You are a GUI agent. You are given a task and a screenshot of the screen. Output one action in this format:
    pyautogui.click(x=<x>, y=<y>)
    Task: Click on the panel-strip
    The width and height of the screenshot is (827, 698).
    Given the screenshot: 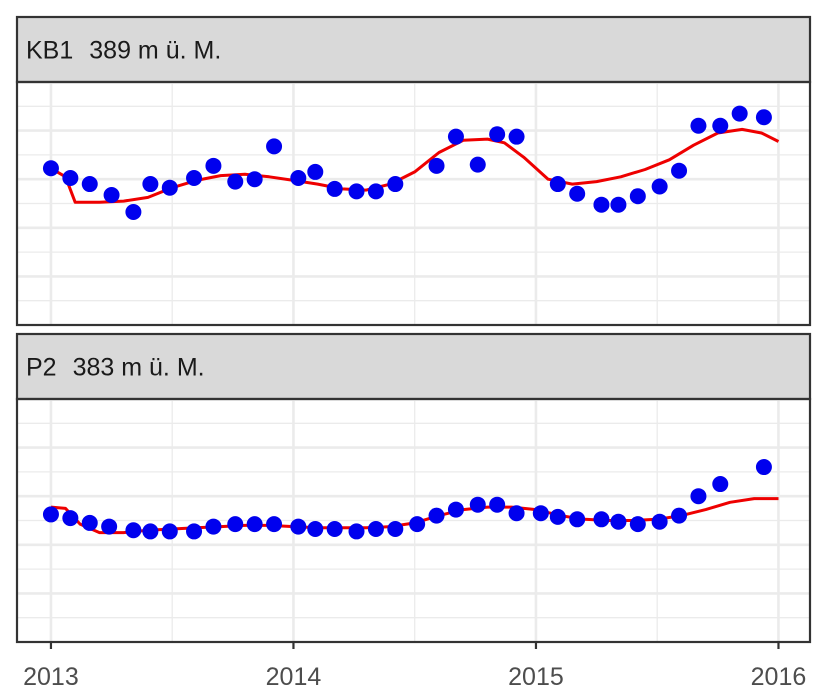 What is the action you would take?
    pyautogui.click(x=413, y=49)
    